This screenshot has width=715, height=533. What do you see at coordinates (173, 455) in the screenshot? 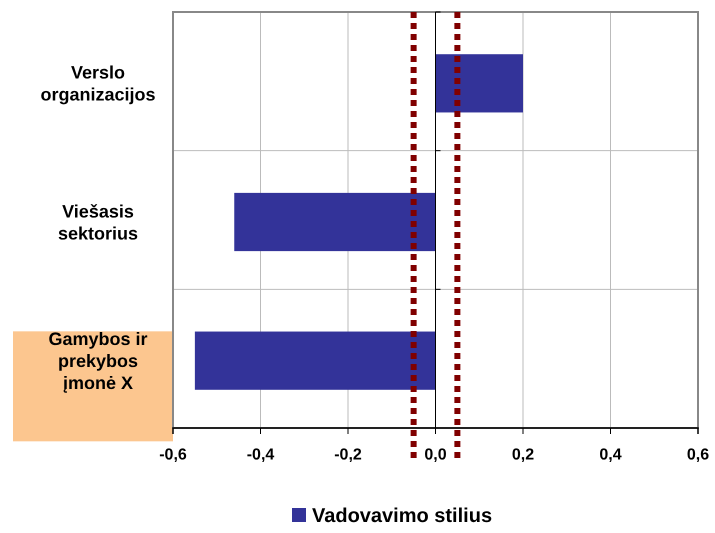
I see `x-tick-label: -0,6` at bounding box center [173, 455].